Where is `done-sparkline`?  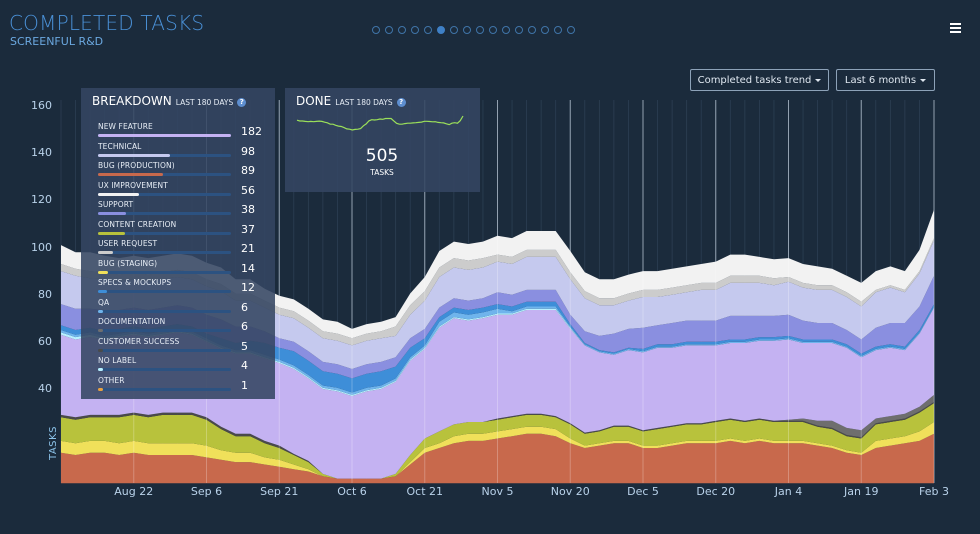
done-sparkline is located at coordinates (380, 123).